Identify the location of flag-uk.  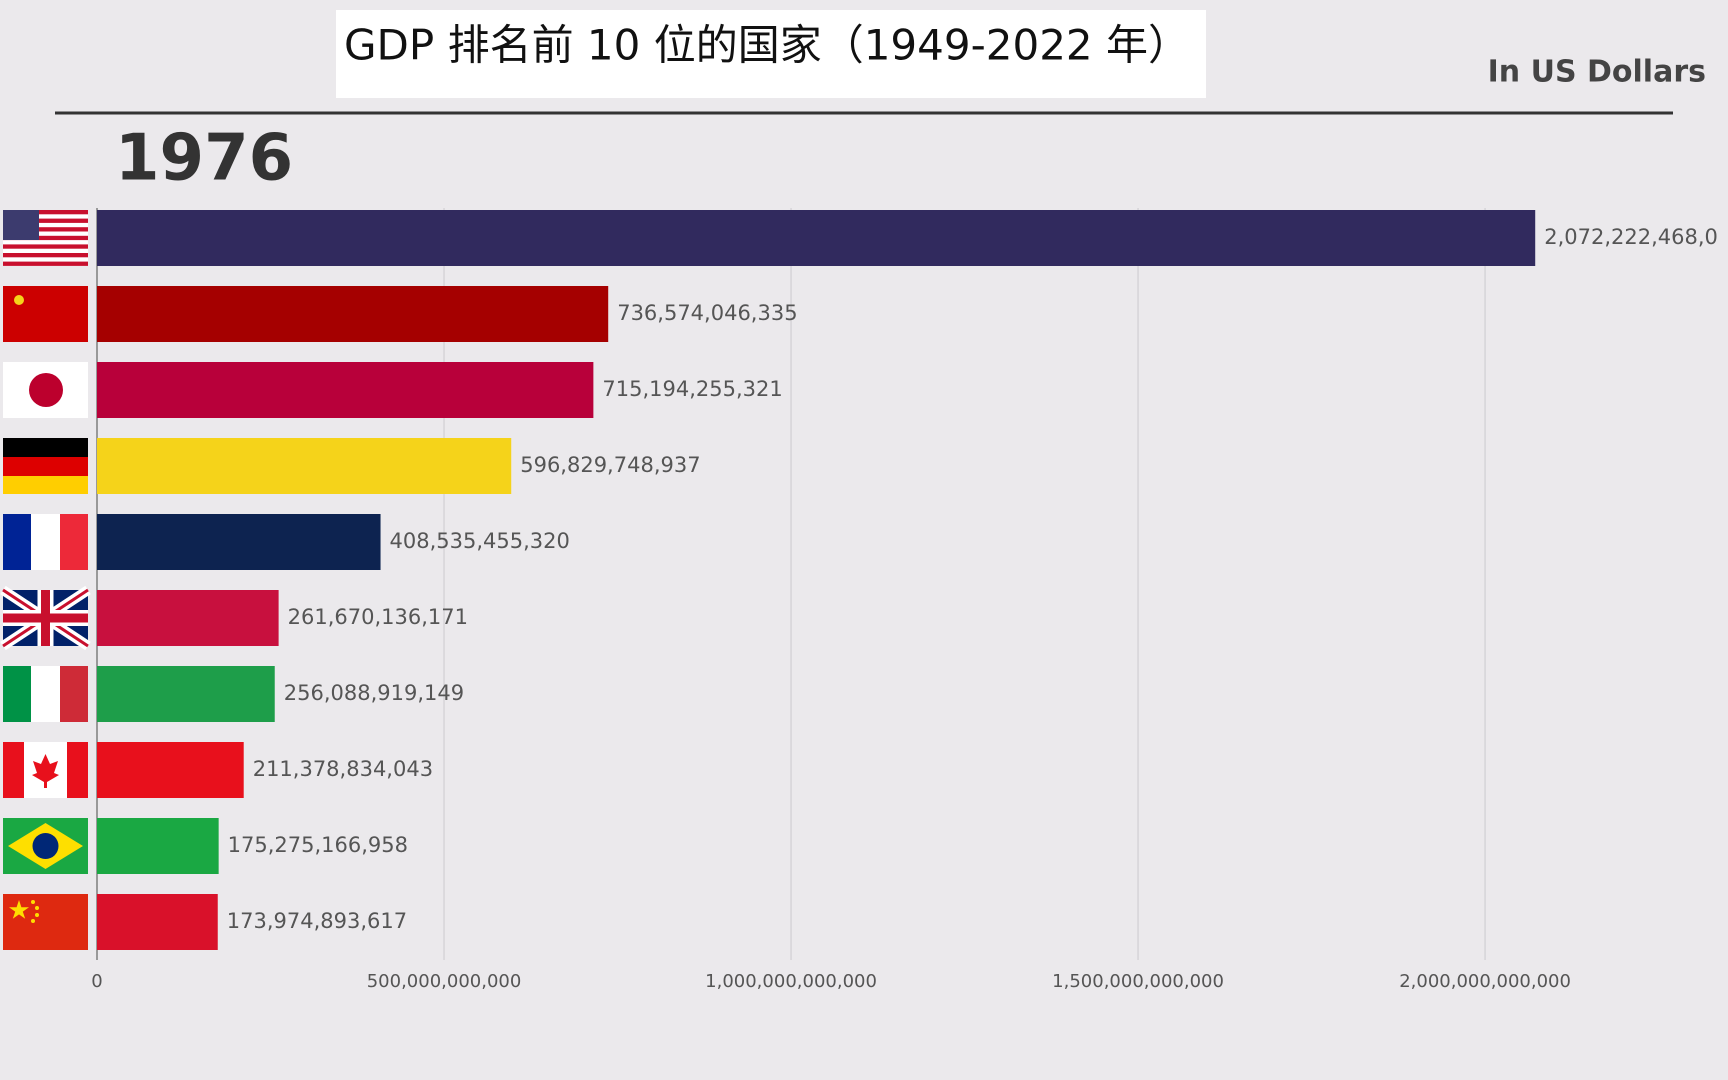
(45, 618).